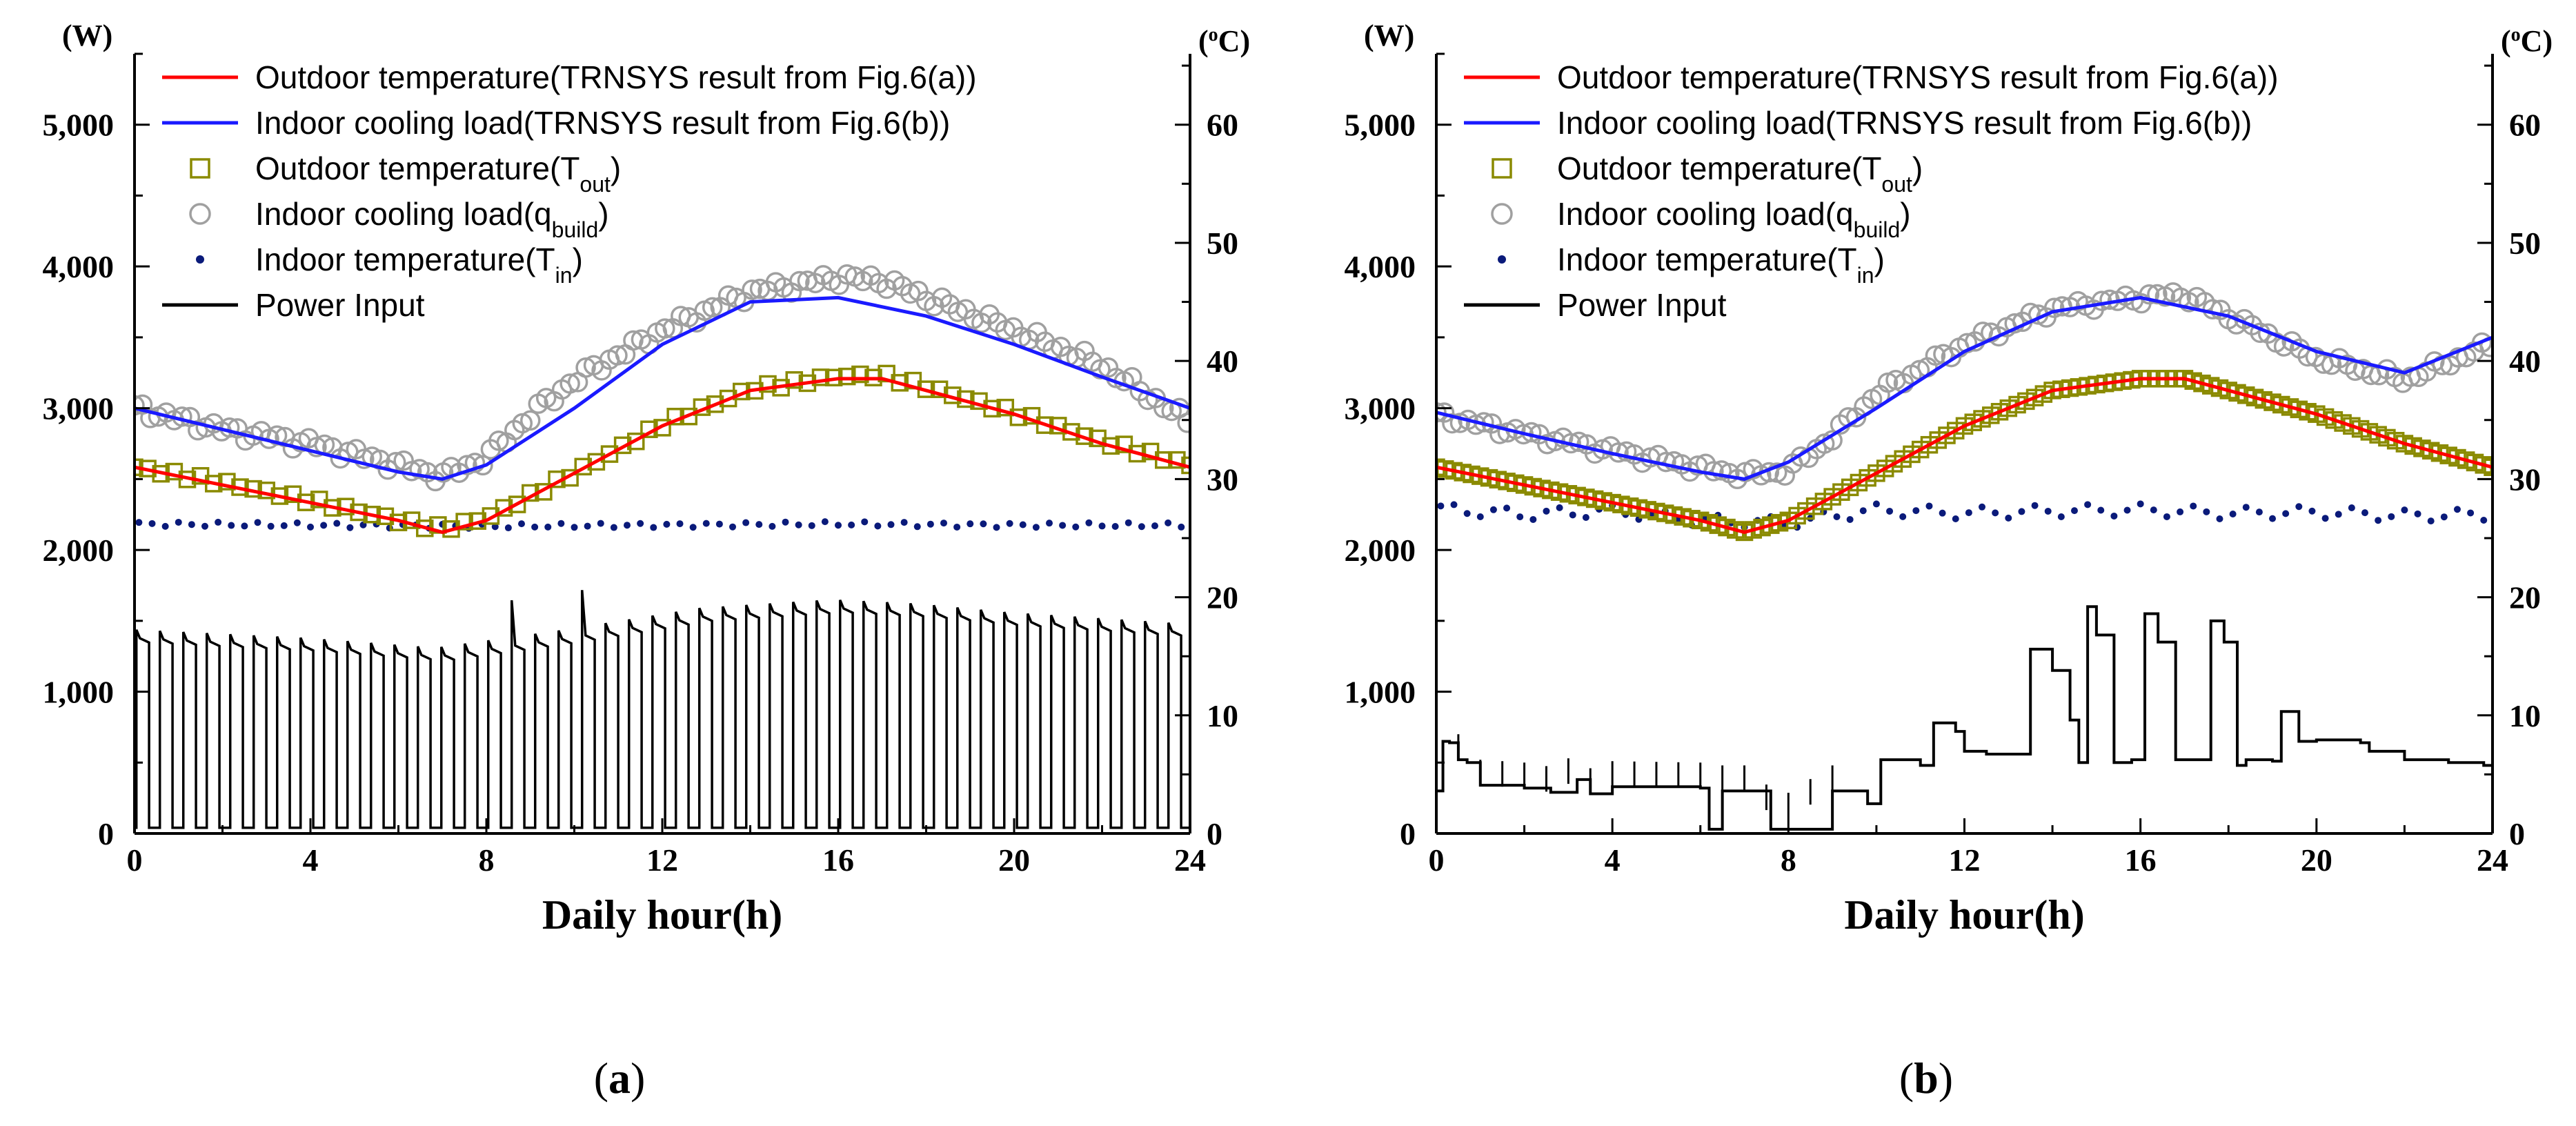  I want to click on right-y-tick-label: 40, so click(1222, 361).